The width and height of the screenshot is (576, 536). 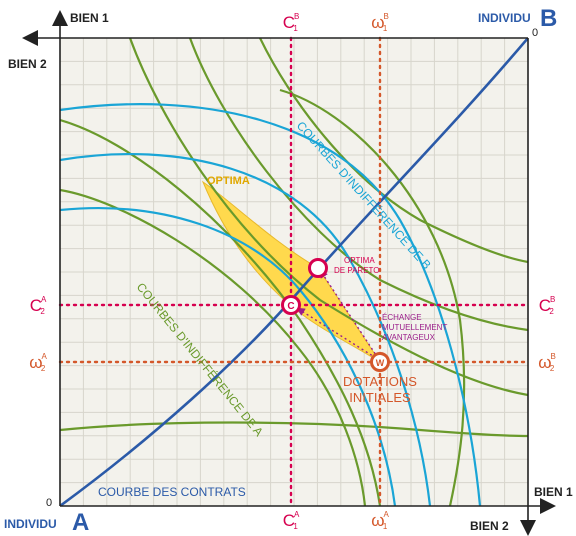 What do you see at coordinates (80, 522) in the screenshot?
I see `individual-a-letter: A` at bounding box center [80, 522].